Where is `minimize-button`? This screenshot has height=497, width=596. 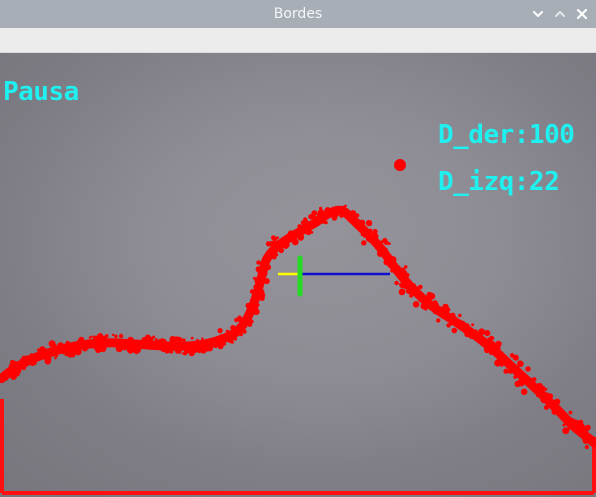
minimize-button is located at coordinates (538, 14).